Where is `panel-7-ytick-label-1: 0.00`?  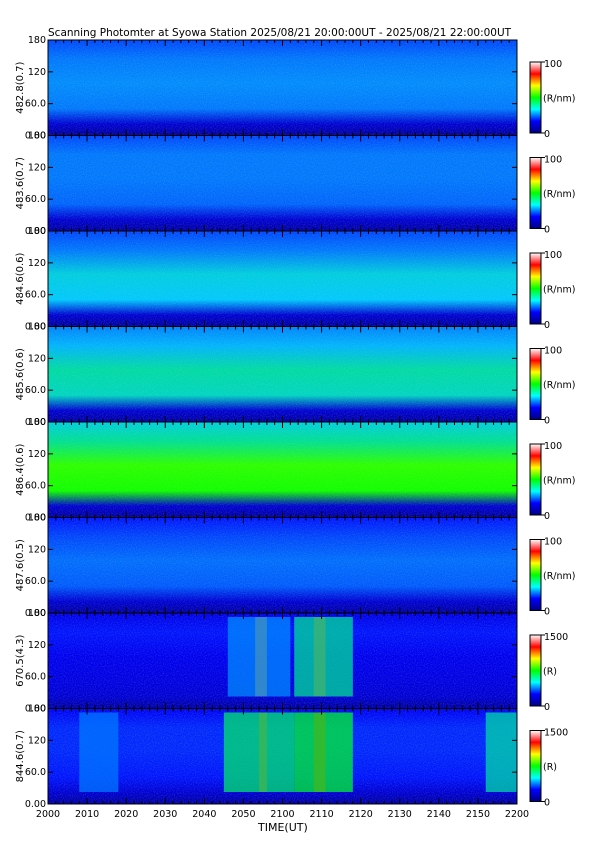
panel-7-ytick-label-1: 0.00 is located at coordinates (35, 709).